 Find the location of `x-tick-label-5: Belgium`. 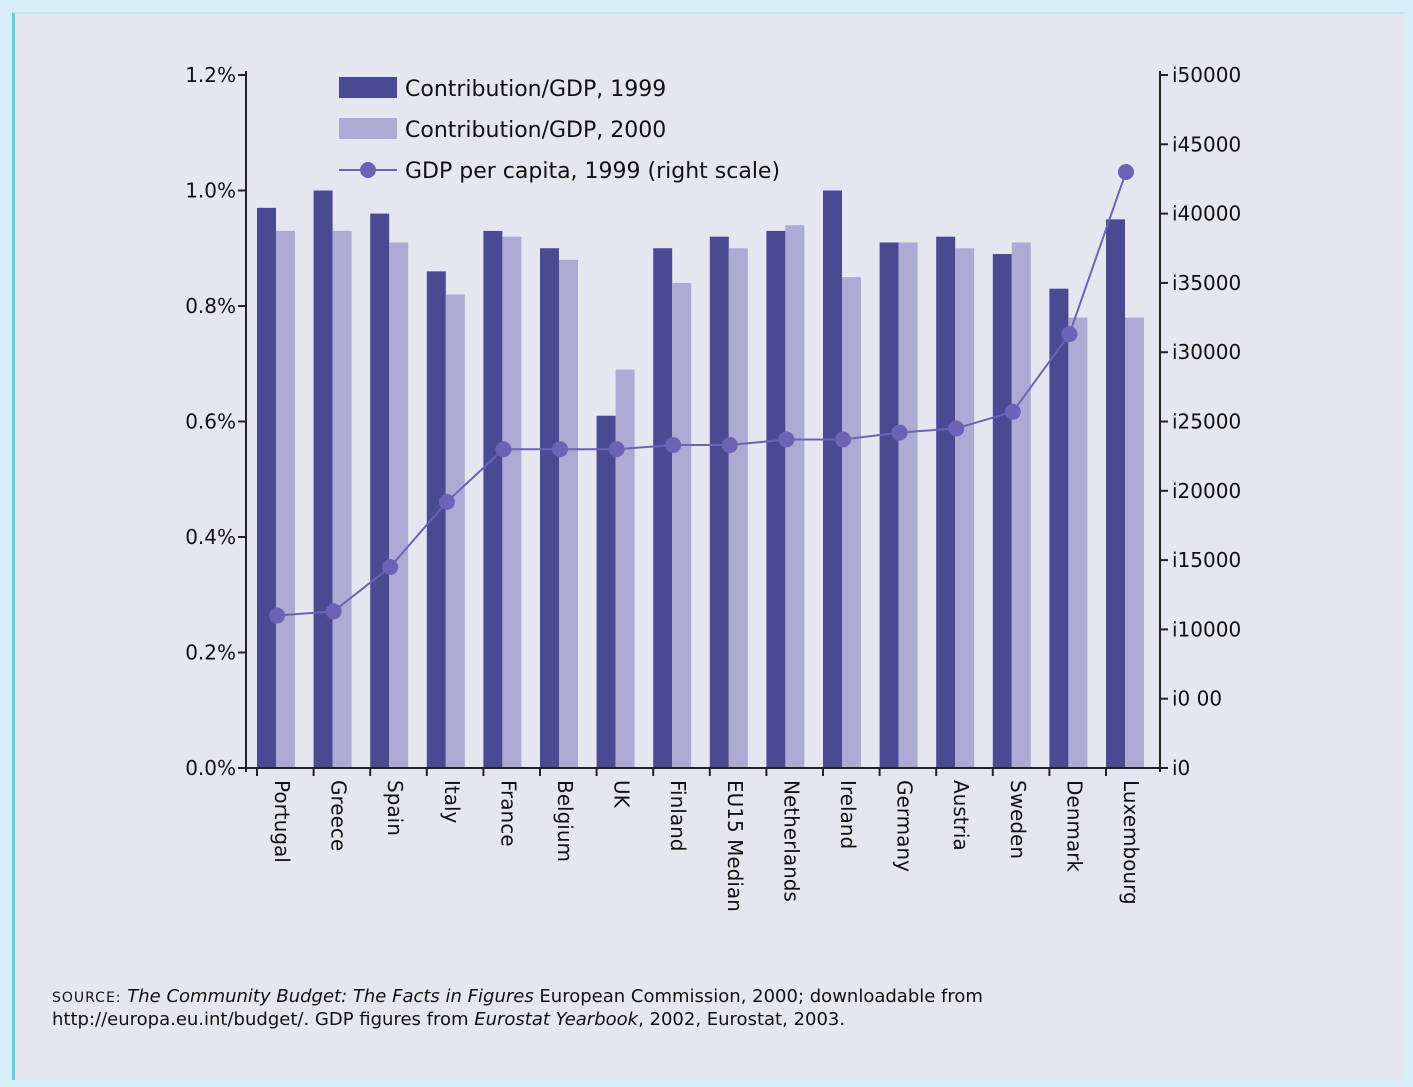

x-tick-label-5: Belgium is located at coordinates (565, 821).